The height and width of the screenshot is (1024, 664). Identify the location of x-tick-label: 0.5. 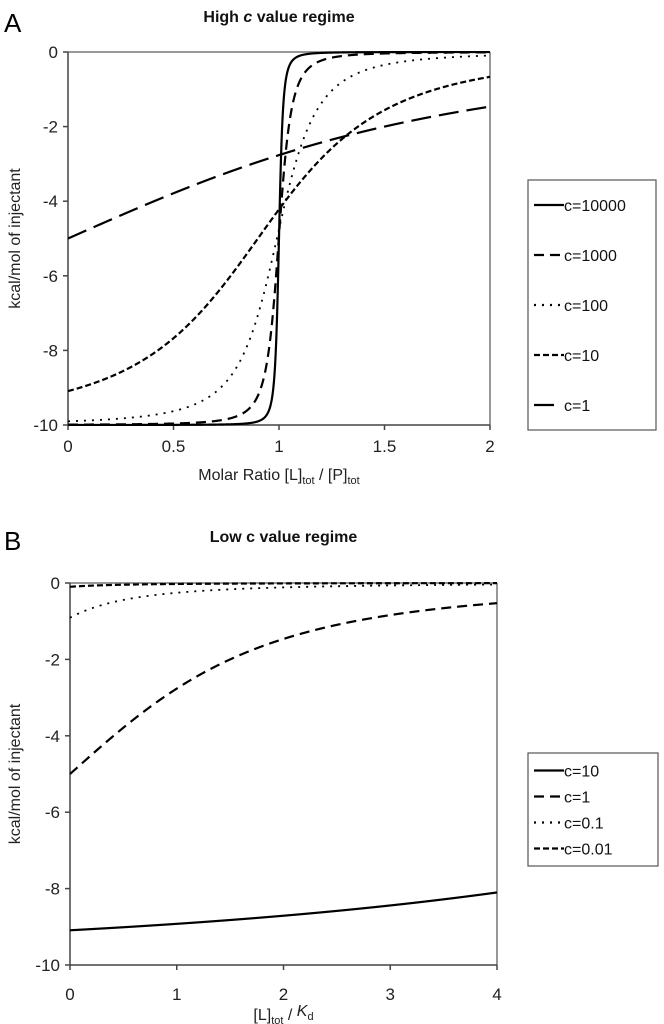
(174, 446).